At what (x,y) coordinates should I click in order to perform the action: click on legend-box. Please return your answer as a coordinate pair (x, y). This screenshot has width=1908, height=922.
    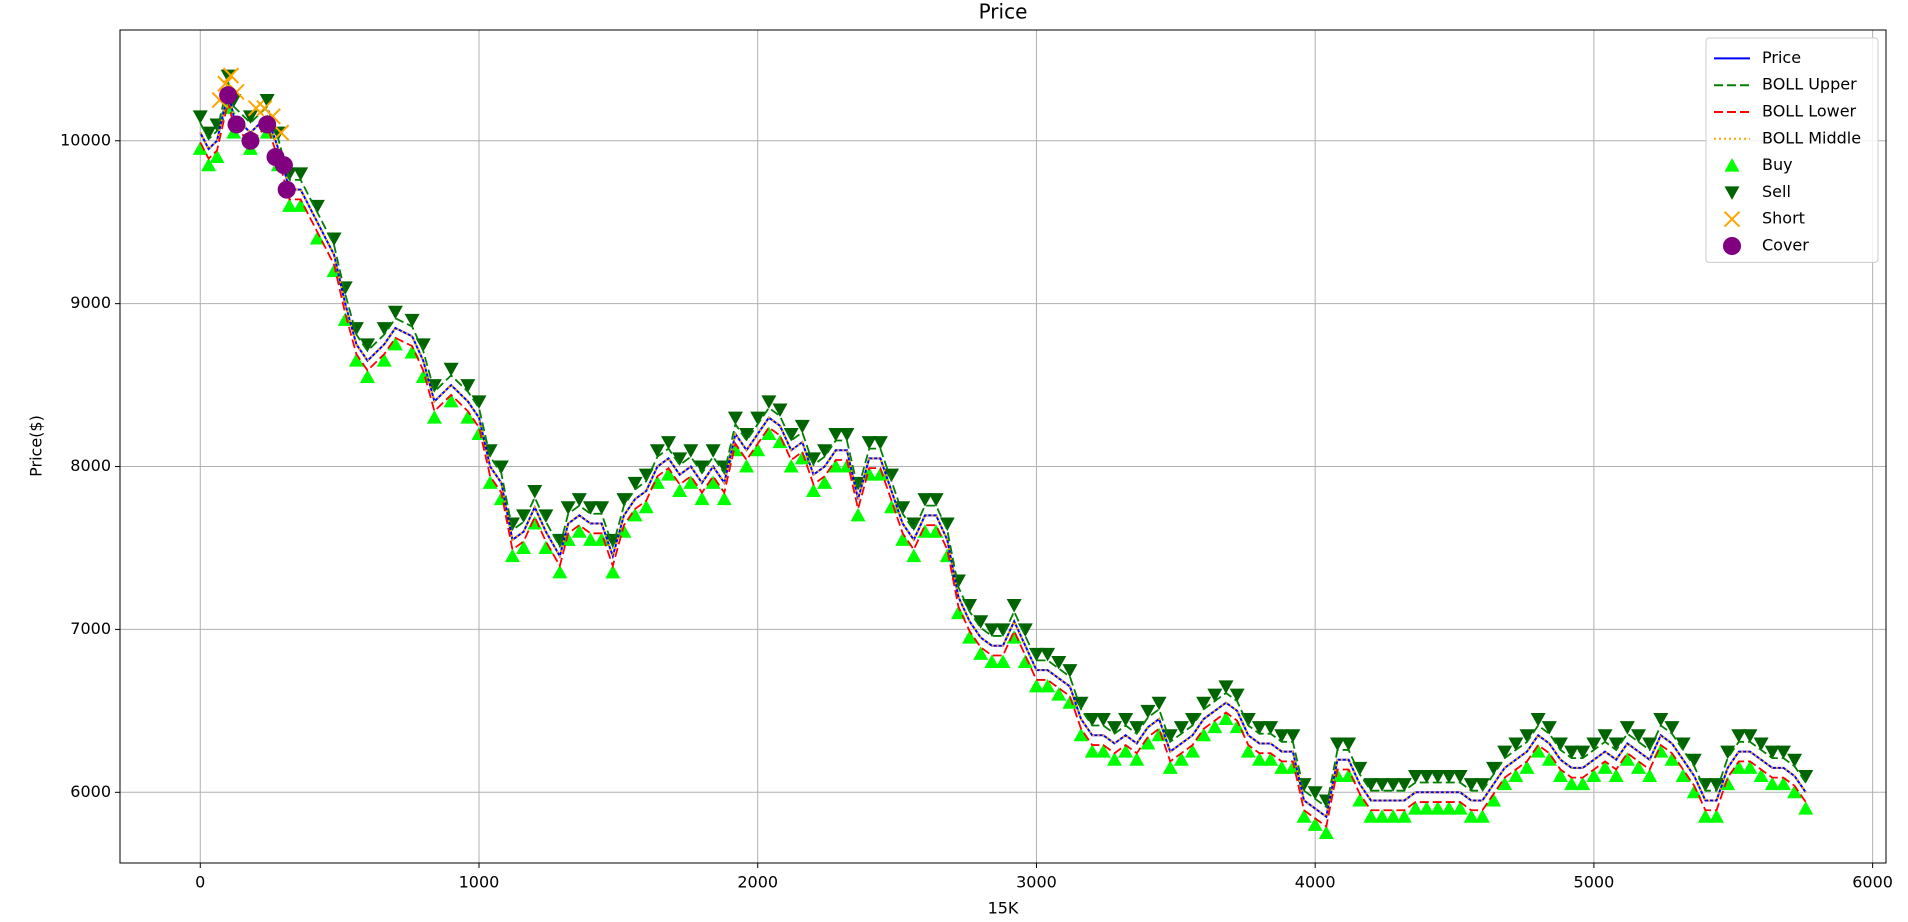
    Looking at the image, I should click on (1792, 150).